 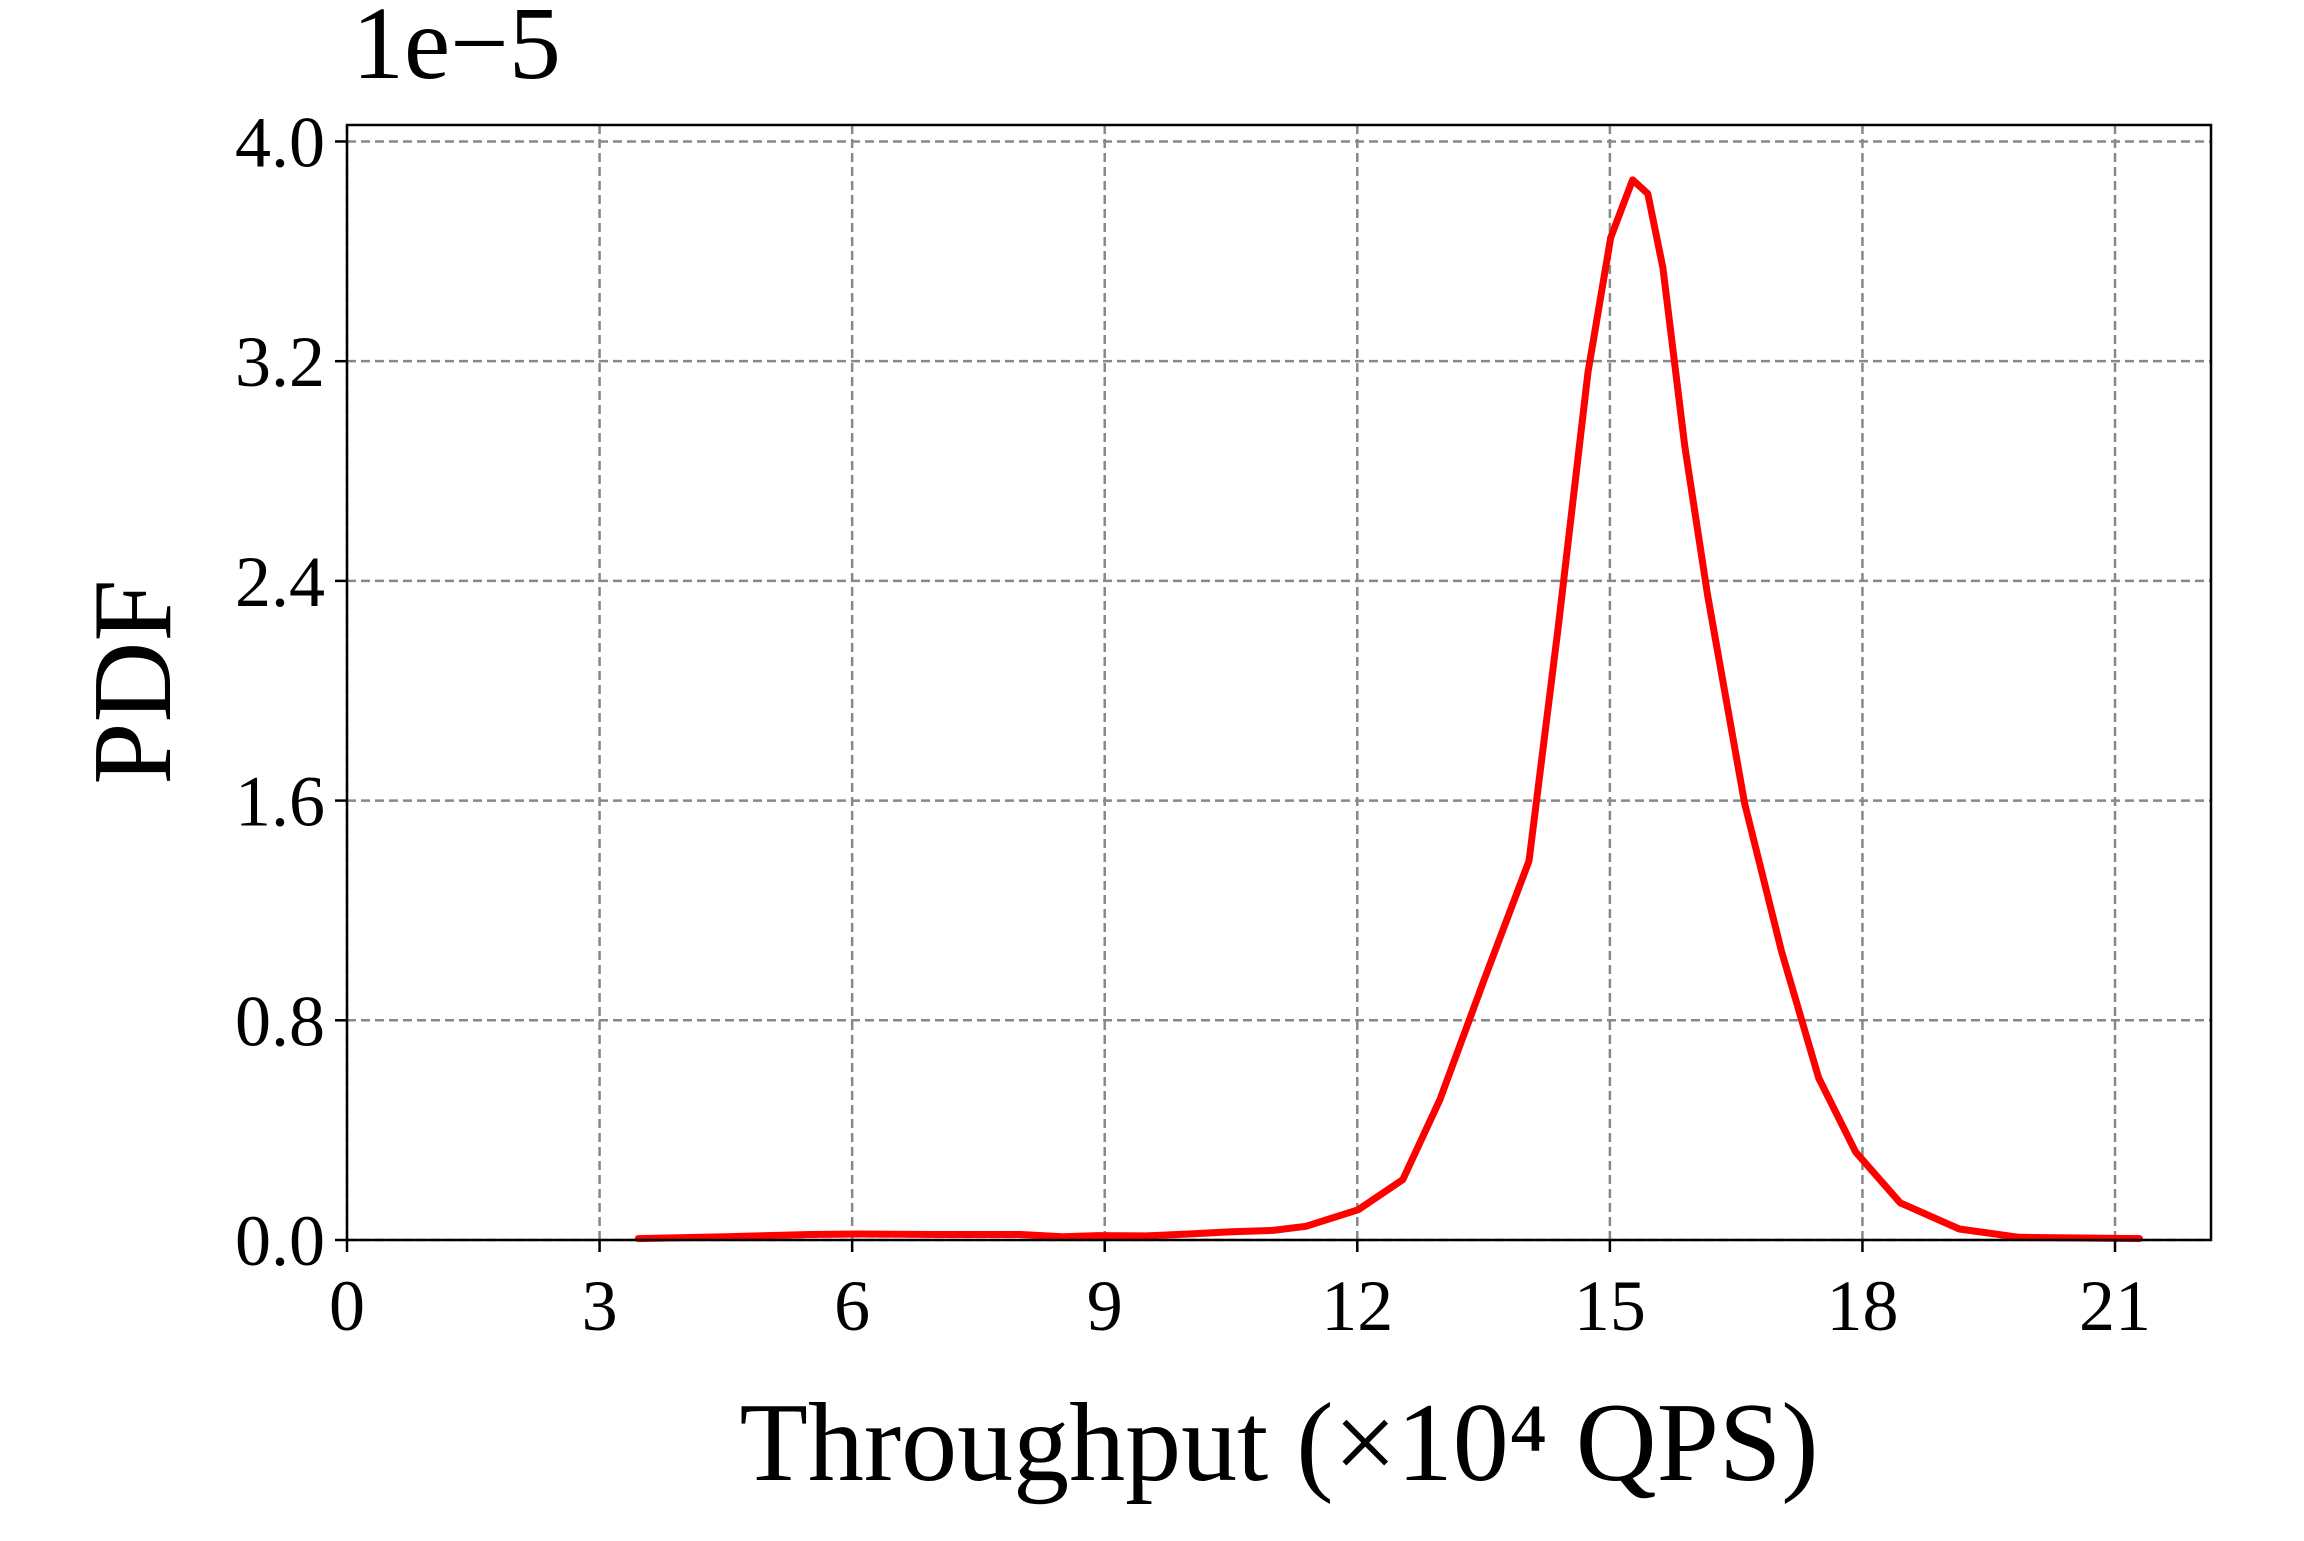 I want to click on y-tick-label: 3.2, so click(x=280, y=362).